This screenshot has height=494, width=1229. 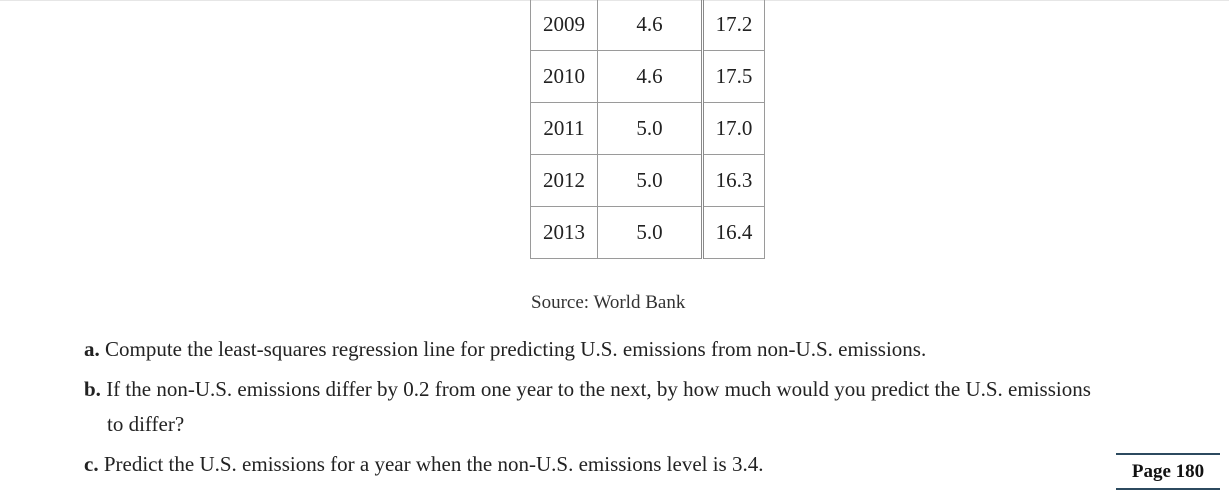 What do you see at coordinates (1168, 471) in the screenshot?
I see `page-number-badge: Page 180` at bounding box center [1168, 471].